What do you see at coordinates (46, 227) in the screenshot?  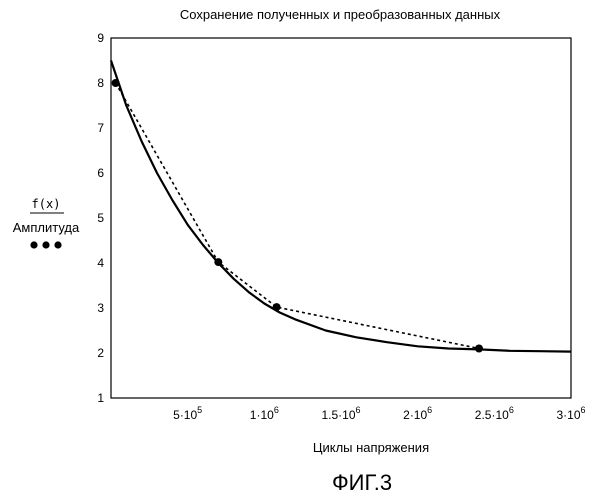 I see `y-label-bottom: Амплитуда` at bounding box center [46, 227].